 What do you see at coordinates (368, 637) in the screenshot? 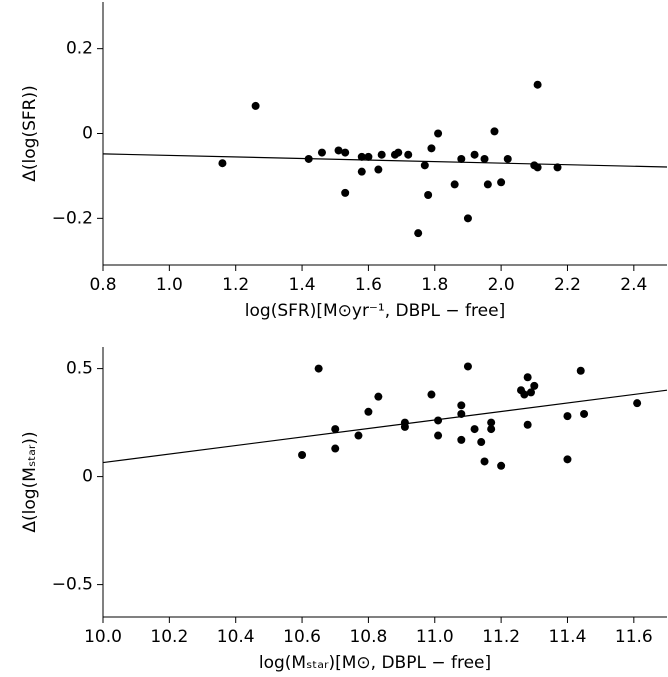
I see `x-tick-label: 10.8` at bounding box center [368, 637].